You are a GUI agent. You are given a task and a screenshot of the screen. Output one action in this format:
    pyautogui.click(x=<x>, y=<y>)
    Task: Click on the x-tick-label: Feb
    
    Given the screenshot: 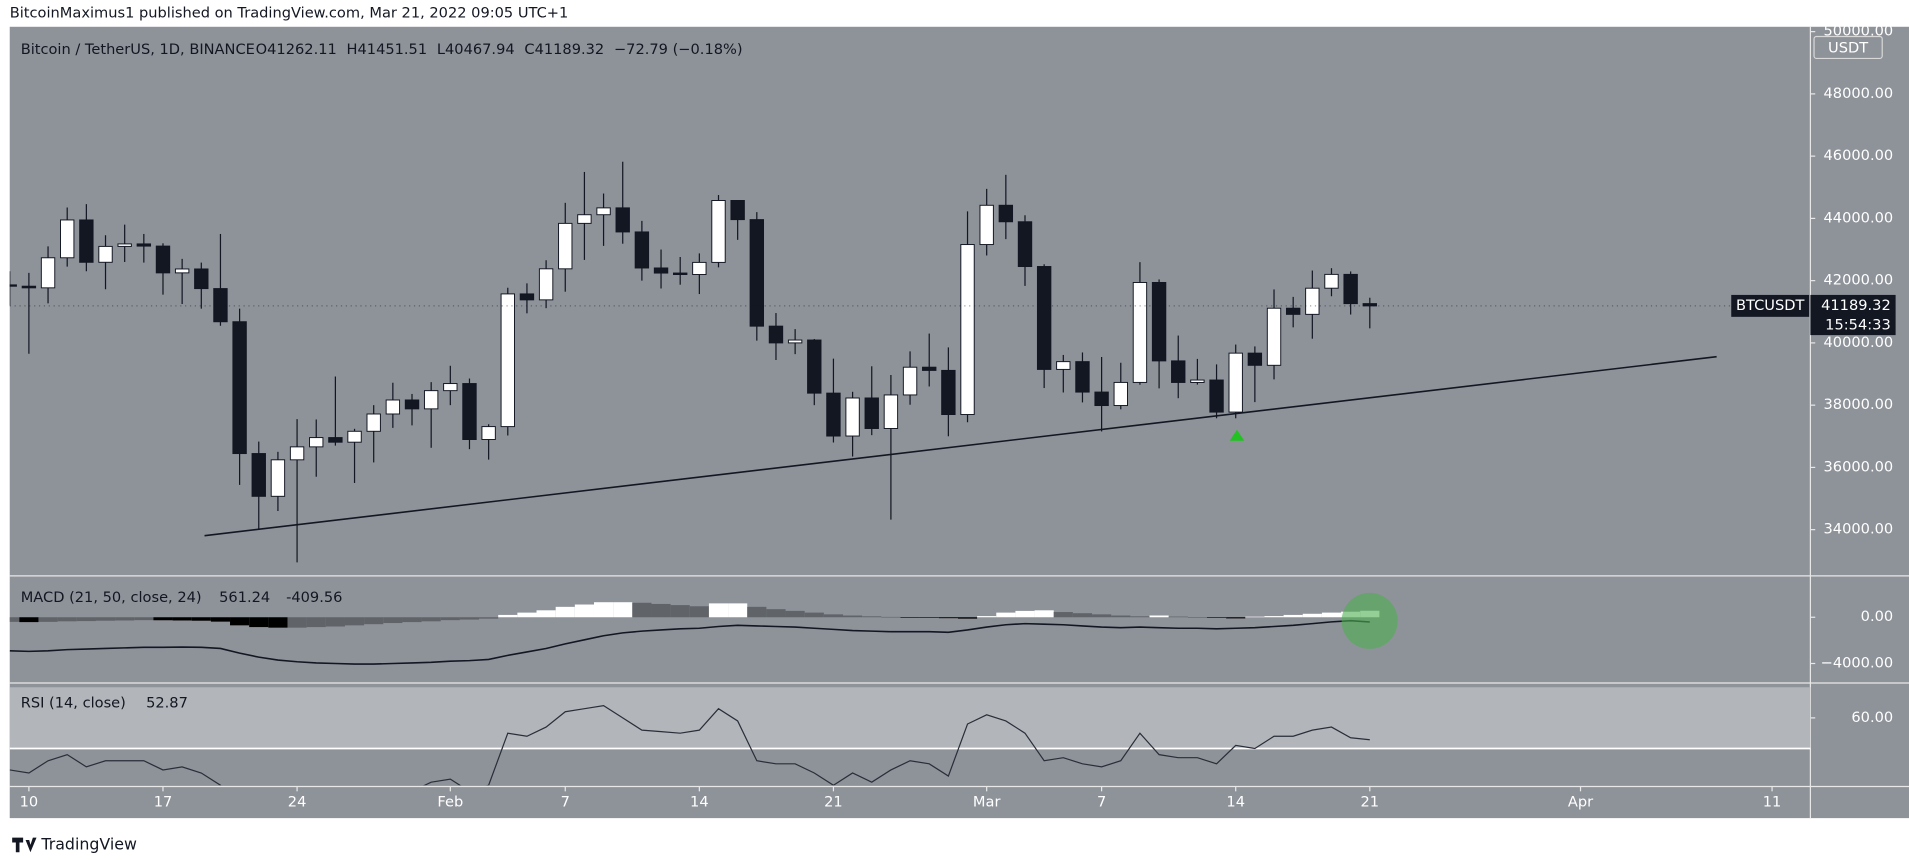 What is the action you would take?
    pyautogui.click(x=450, y=801)
    